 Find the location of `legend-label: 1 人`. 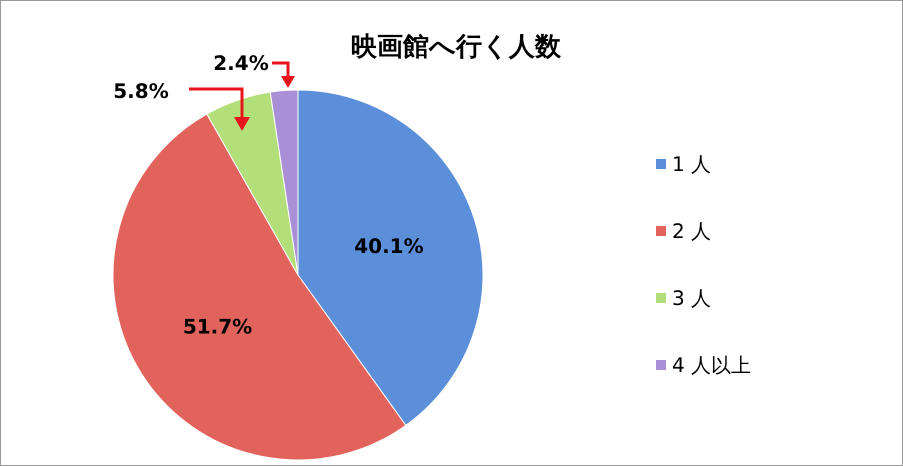

legend-label: 1 人 is located at coordinates (692, 164).